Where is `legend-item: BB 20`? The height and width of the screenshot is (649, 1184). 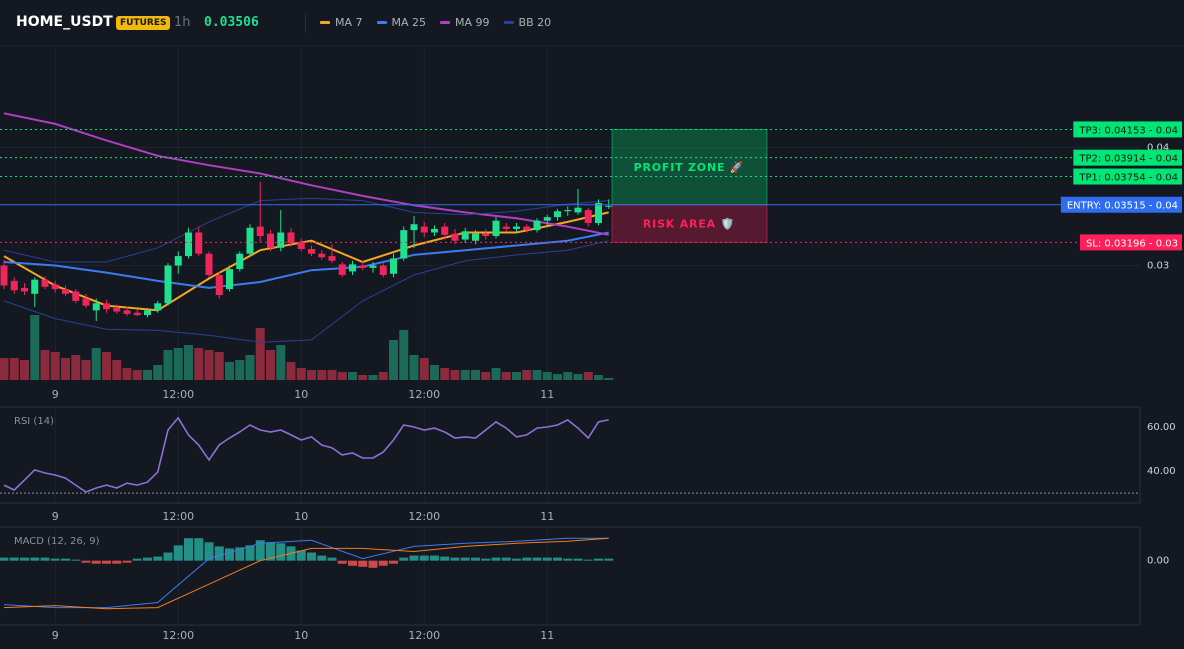 legend-item: BB 20 is located at coordinates (527, 22).